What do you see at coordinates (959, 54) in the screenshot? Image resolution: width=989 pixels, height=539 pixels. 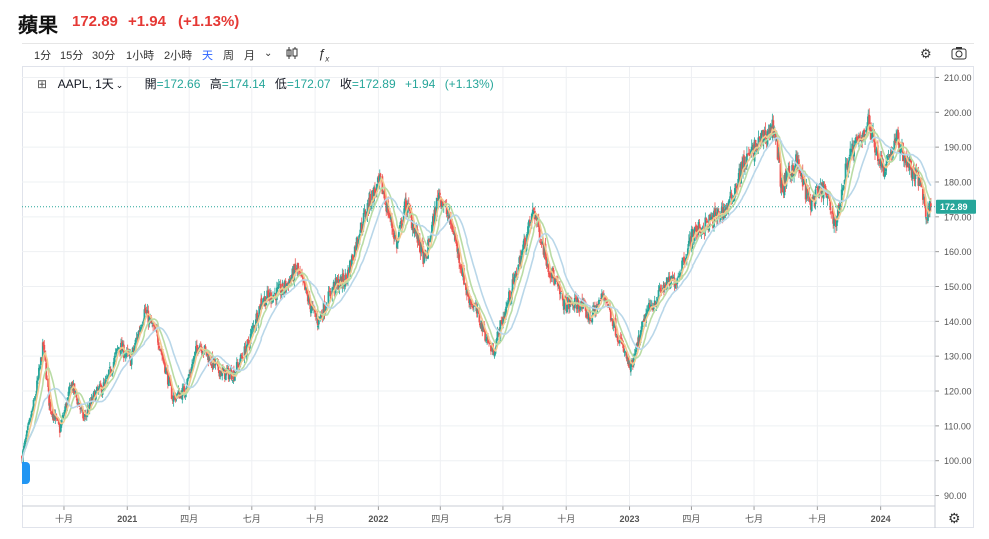 I see `camera-icon` at bounding box center [959, 54].